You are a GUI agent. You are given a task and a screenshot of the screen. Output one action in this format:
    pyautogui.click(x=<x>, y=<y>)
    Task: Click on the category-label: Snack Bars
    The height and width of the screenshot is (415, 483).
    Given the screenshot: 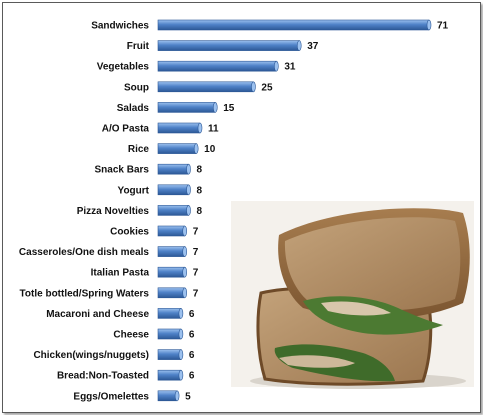 What is the action you would take?
    pyautogui.click(x=122, y=170)
    